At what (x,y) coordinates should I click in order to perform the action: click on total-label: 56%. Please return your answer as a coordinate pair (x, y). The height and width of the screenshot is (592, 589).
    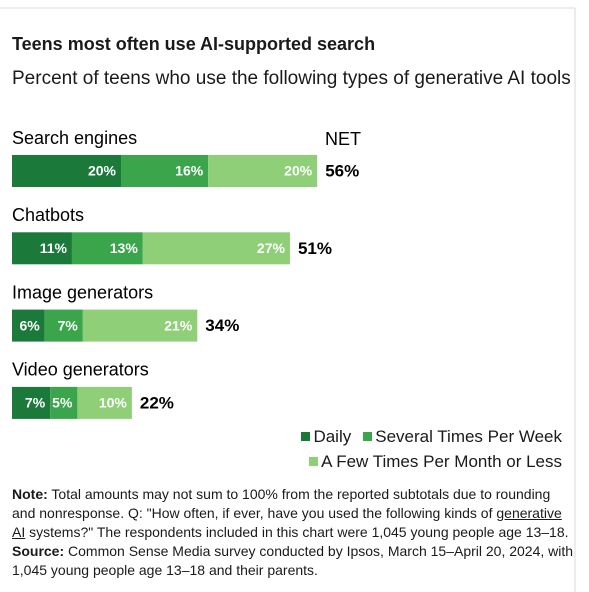
    Looking at the image, I should click on (342, 170).